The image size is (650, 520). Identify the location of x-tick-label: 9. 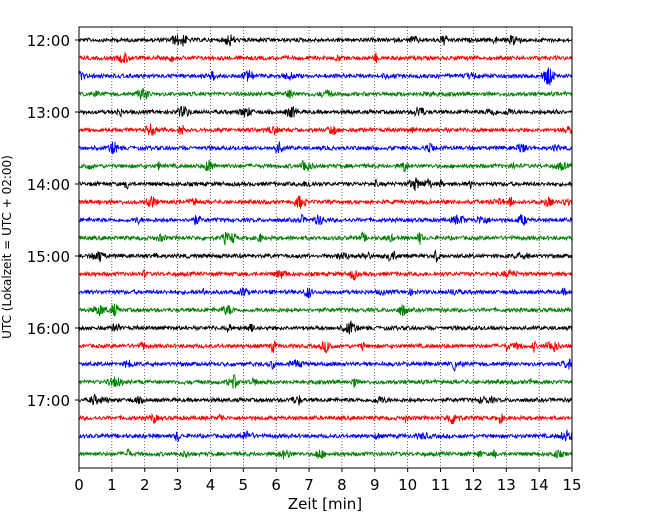
(375, 485).